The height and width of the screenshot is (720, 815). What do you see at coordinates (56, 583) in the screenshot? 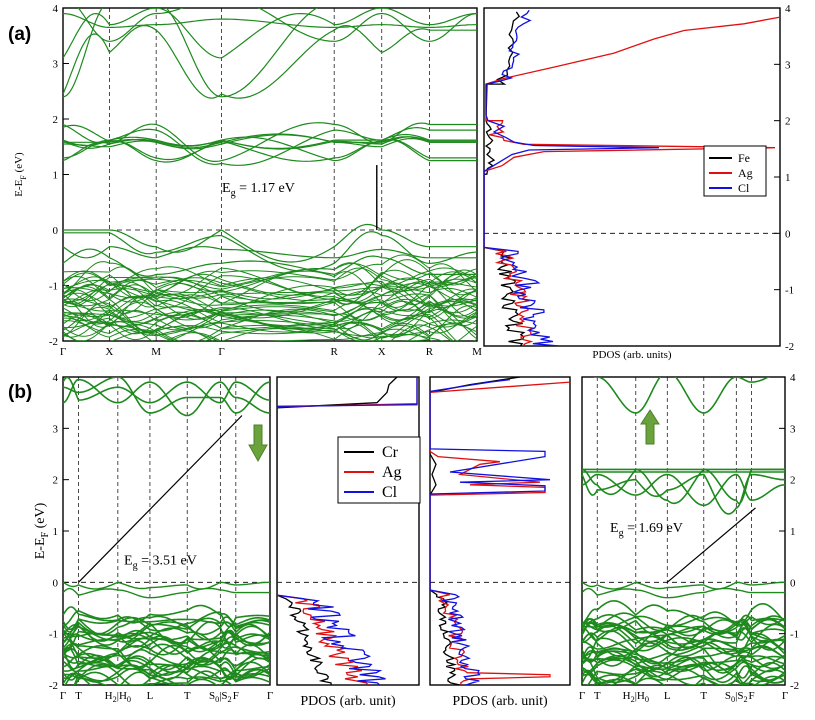
I see `b-bands-down-ytick-label: 0` at bounding box center [56, 583].